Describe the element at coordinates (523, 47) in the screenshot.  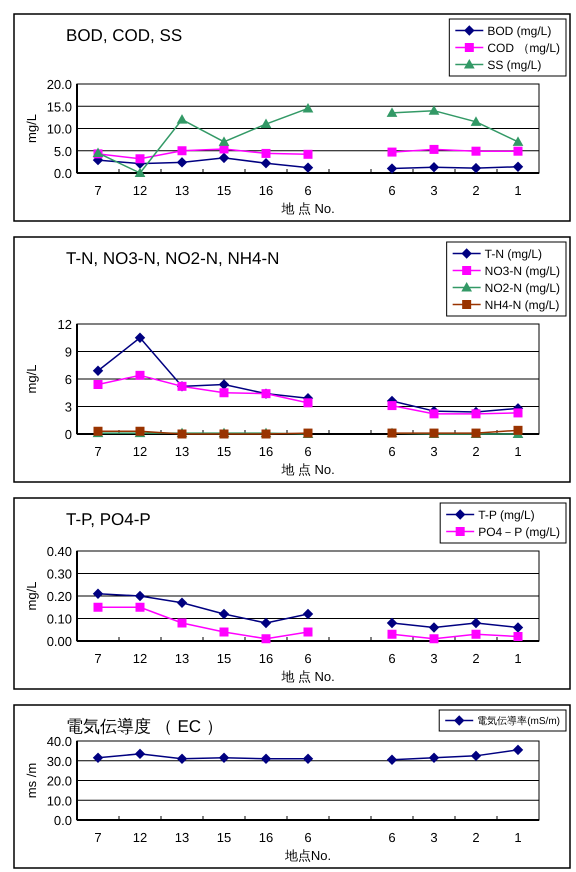
I see `legend-label: COD （mg/L)` at that location.